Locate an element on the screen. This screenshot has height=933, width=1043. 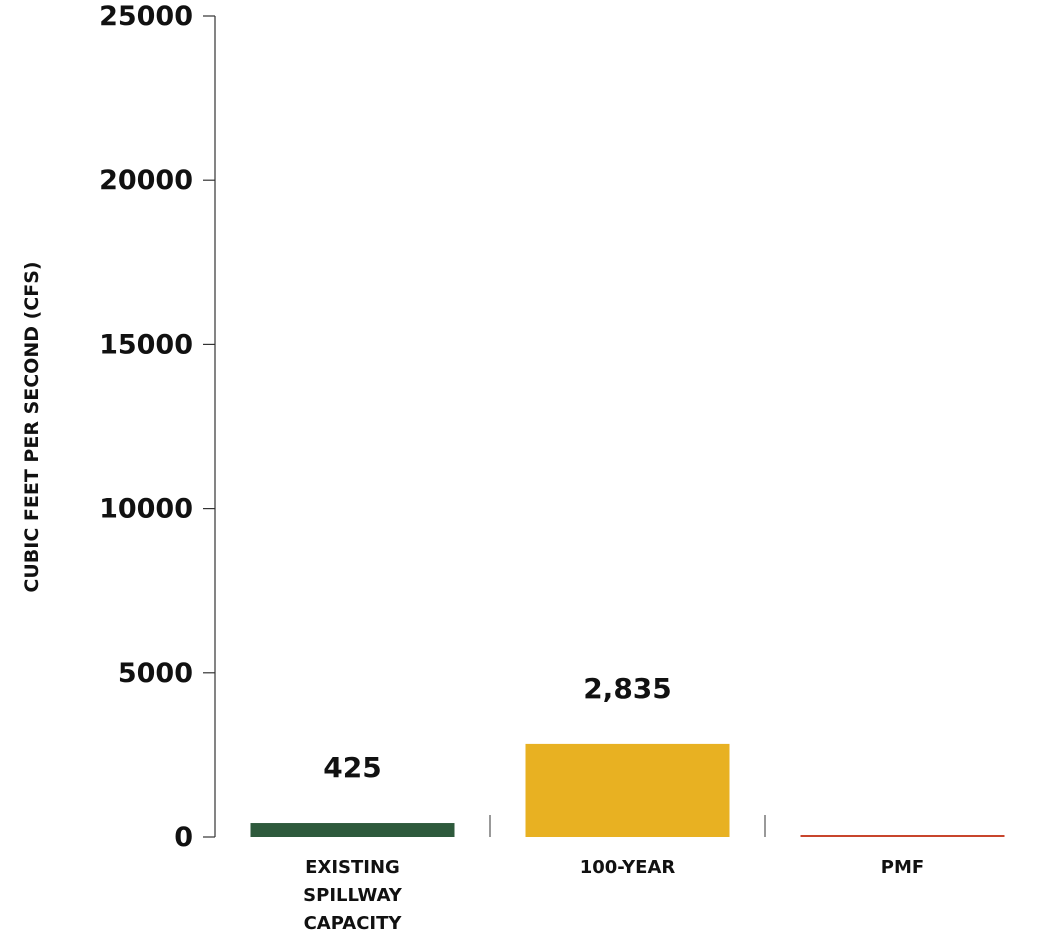
x-tick-label: EXISTING SPILLWAY CAPACITY is located at coordinates (353, 895).